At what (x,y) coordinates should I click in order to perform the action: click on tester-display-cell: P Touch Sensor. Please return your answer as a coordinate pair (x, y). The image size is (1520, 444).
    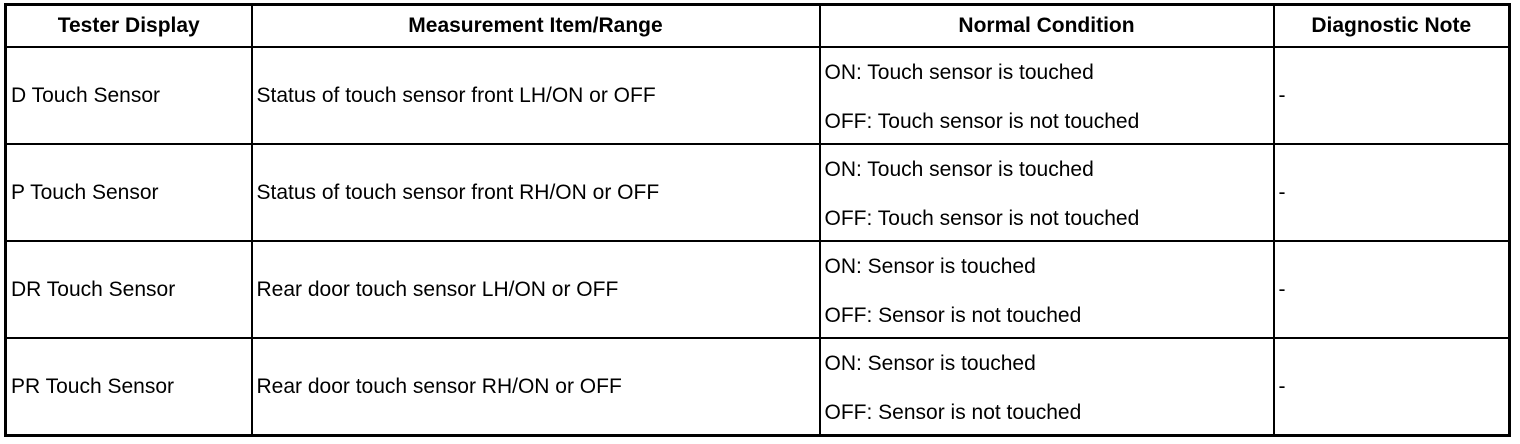
    Looking at the image, I should click on (128, 192).